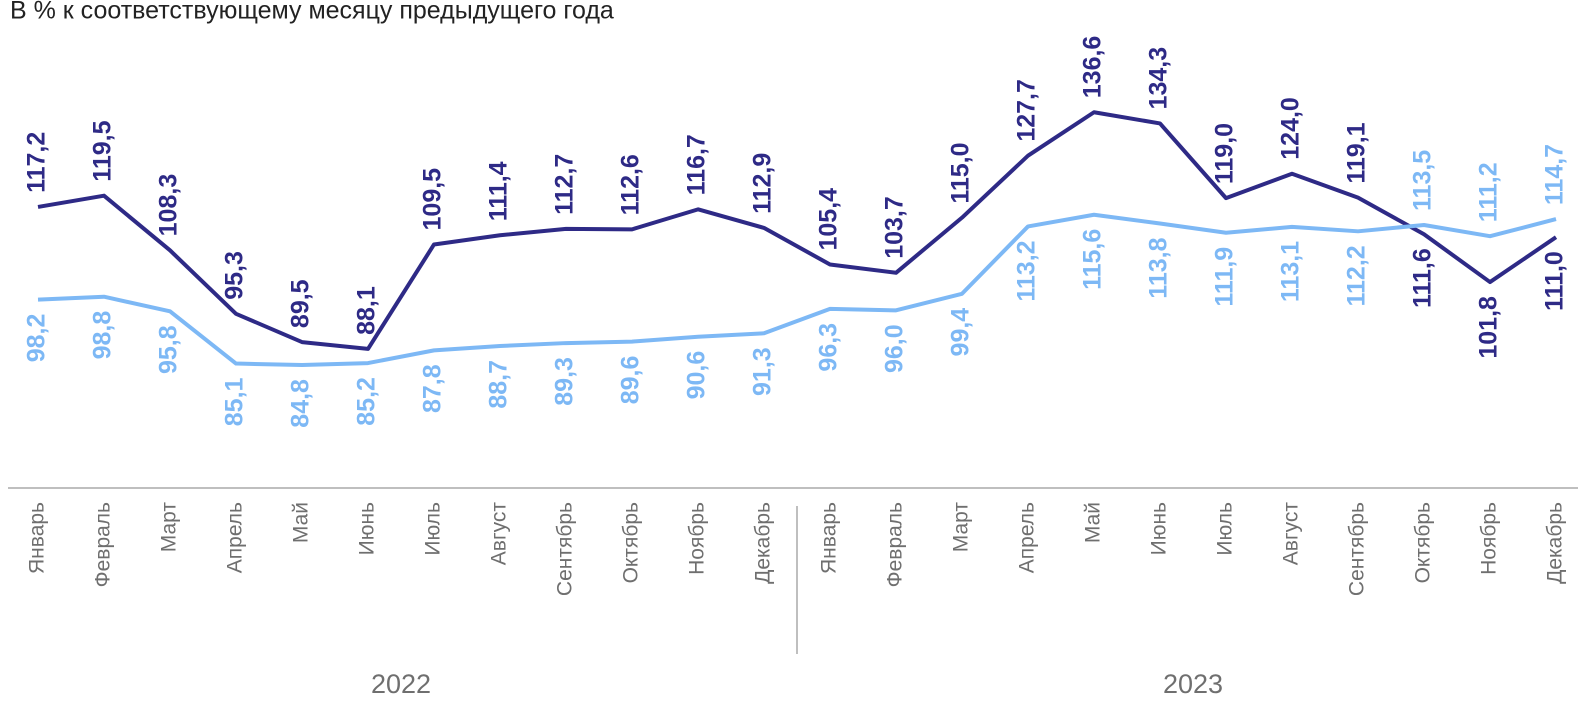 This screenshot has width=1578, height=702. Describe the element at coordinates (37, 338) in the screenshot. I see `data-label: 98,2` at that location.